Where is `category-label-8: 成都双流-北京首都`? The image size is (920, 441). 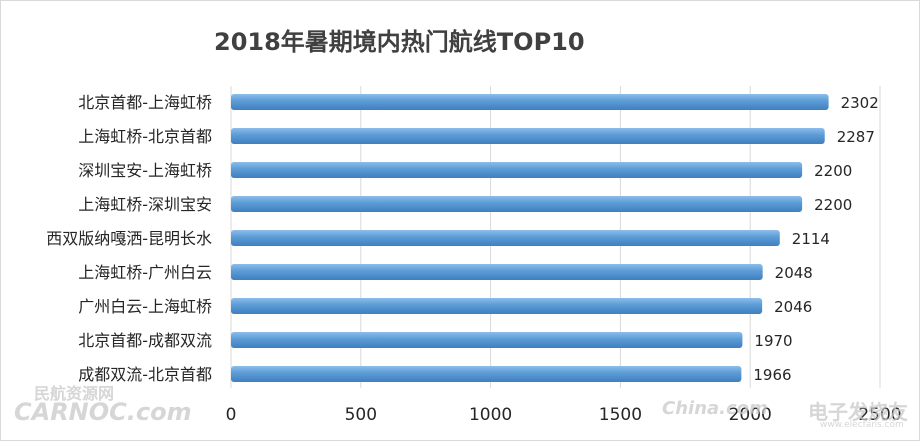 category-label-8: 成都双流-北京首都 is located at coordinates (145, 374).